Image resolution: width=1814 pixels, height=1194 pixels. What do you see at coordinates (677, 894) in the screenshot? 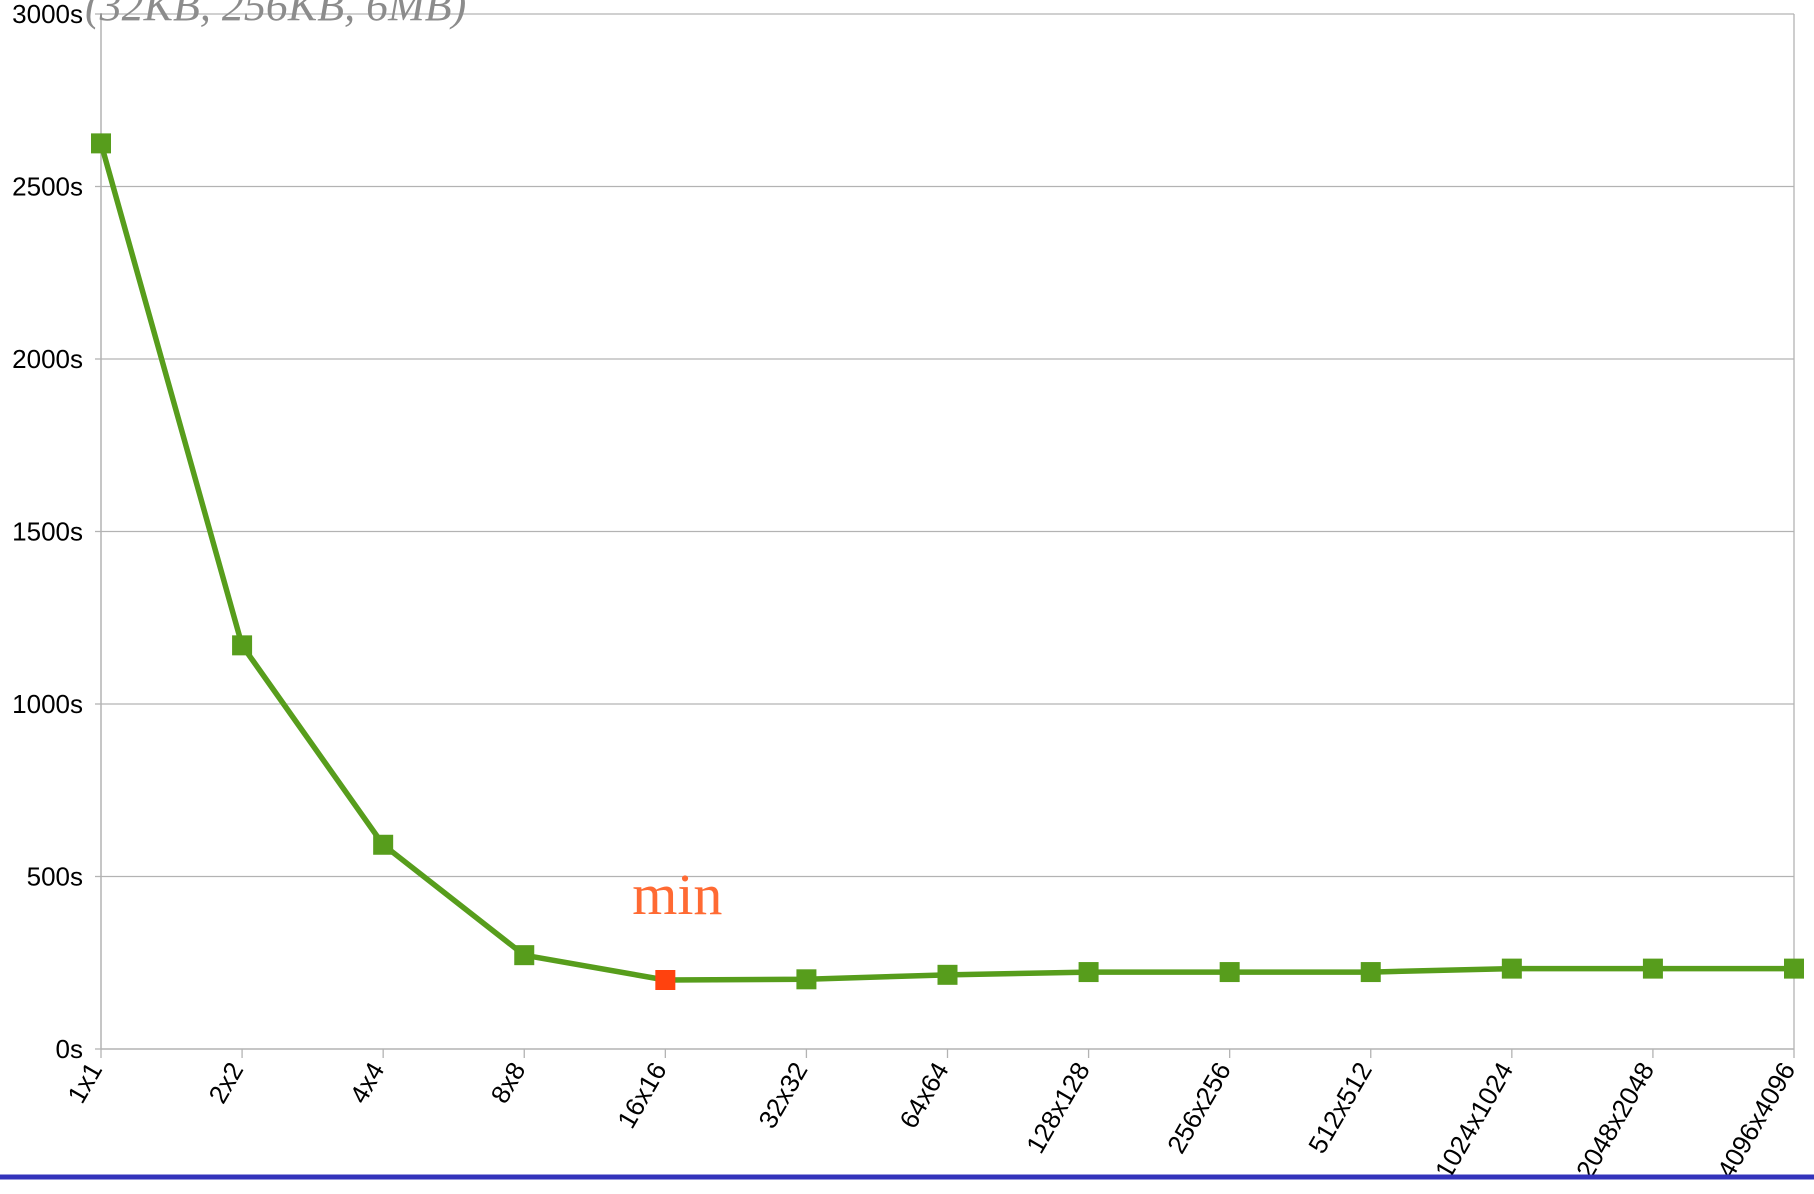
I see `min-annotation: min` at bounding box center [677, 894].